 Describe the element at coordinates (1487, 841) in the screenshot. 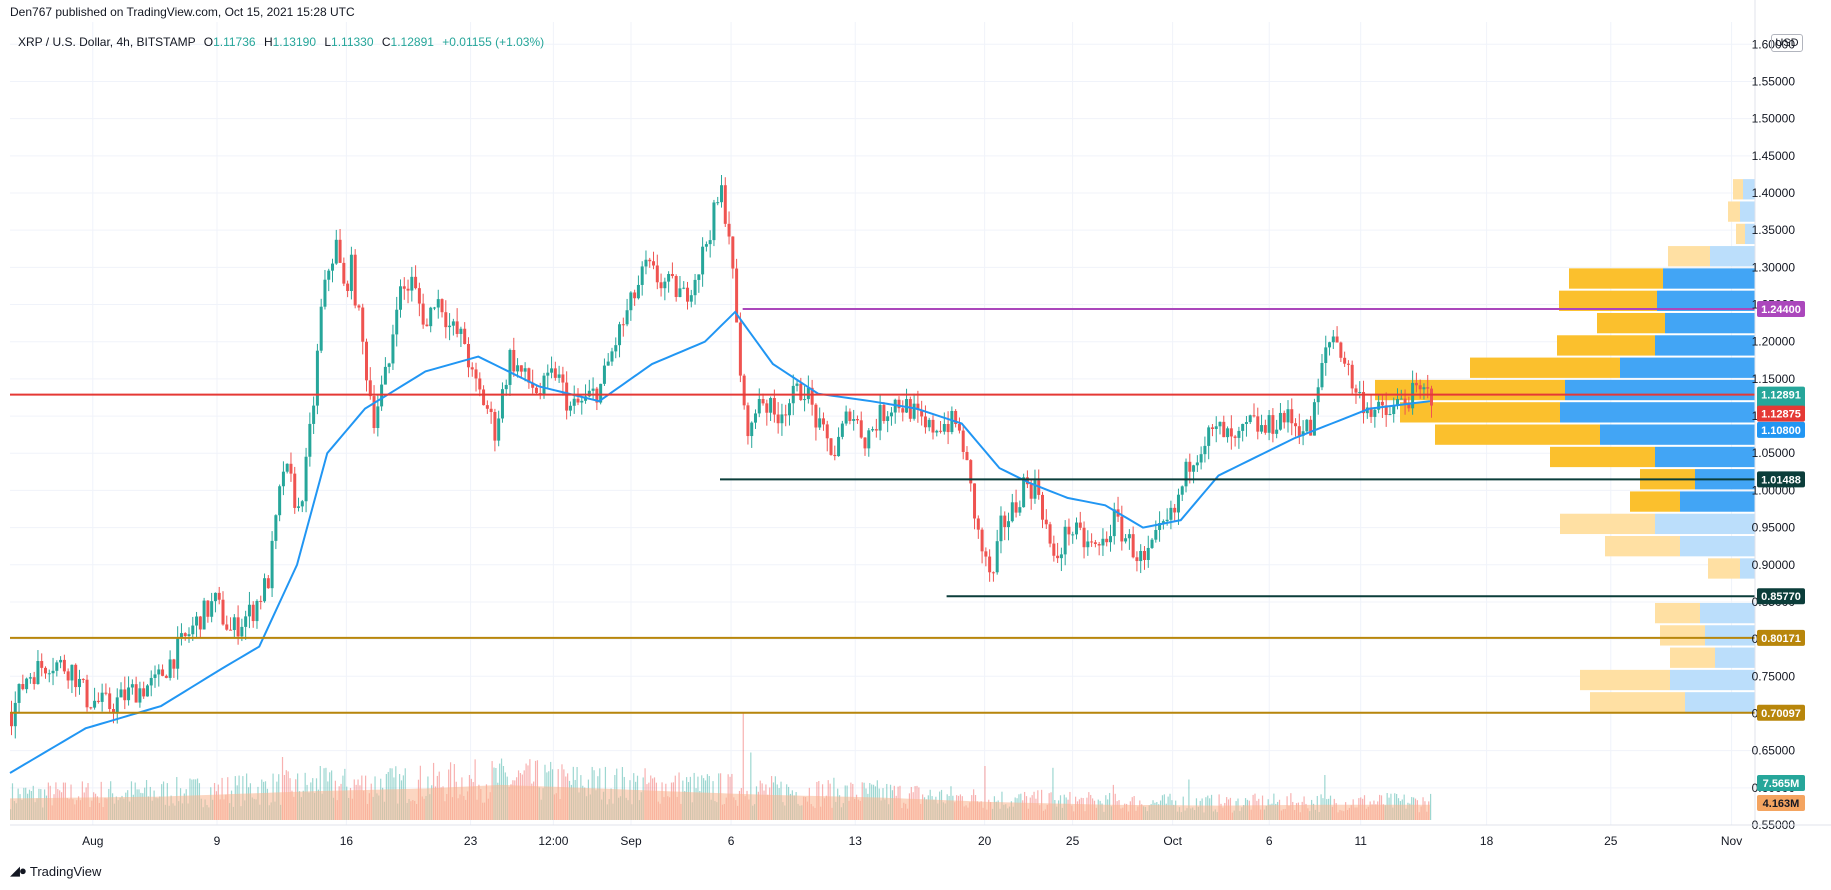

I see `x-tick-label: 18` at that location.